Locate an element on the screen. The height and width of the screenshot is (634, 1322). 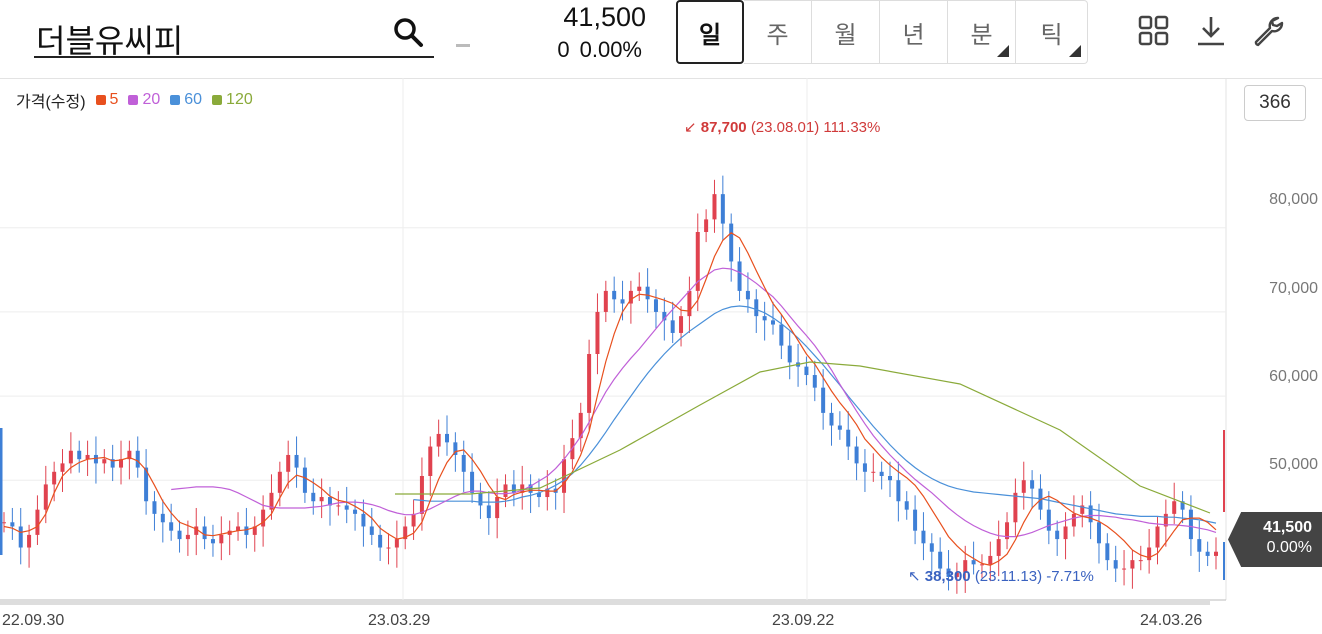
legend-title: 가격(수정) is located at coordinates (51, 102).